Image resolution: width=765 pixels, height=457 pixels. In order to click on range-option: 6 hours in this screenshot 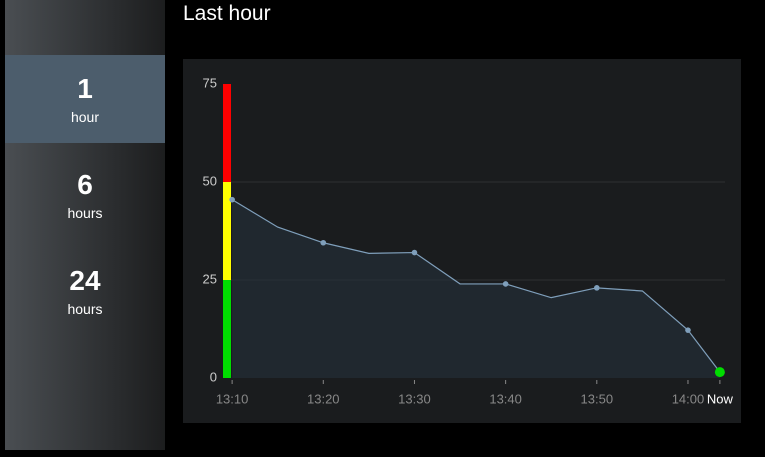, I will do `click(85, 195)`.